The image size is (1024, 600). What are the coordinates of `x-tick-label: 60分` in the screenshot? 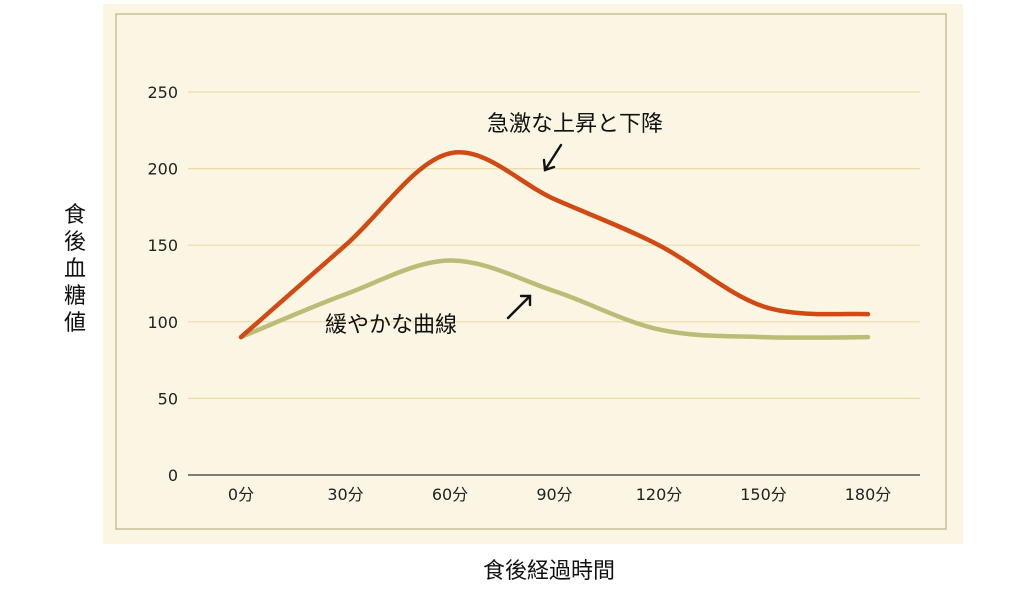 It's located at (450, 494).